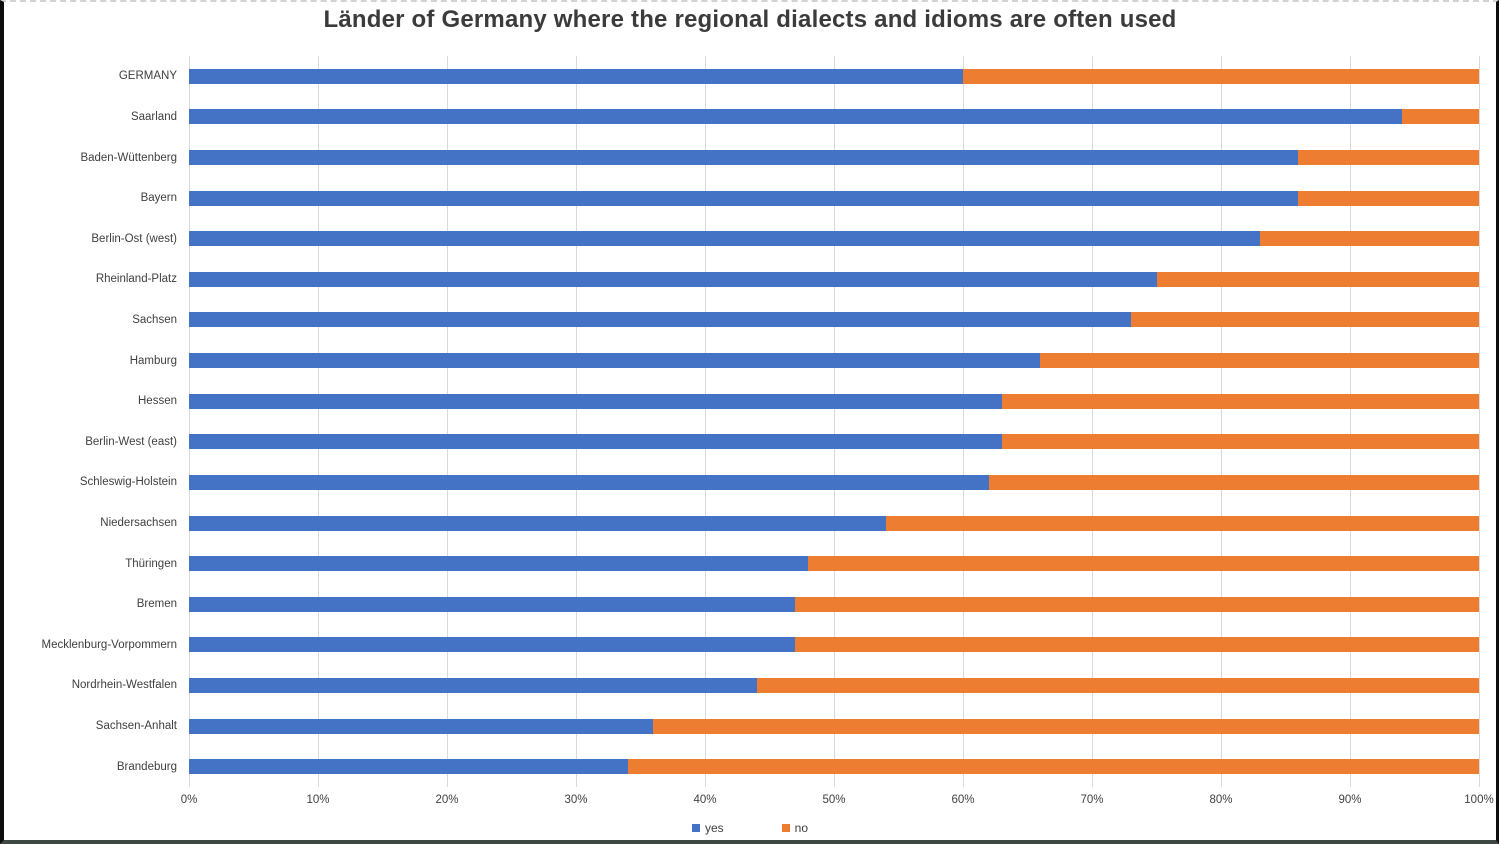  I want to click on category-label: Baden-Wüttenberg, so click(128, 157).